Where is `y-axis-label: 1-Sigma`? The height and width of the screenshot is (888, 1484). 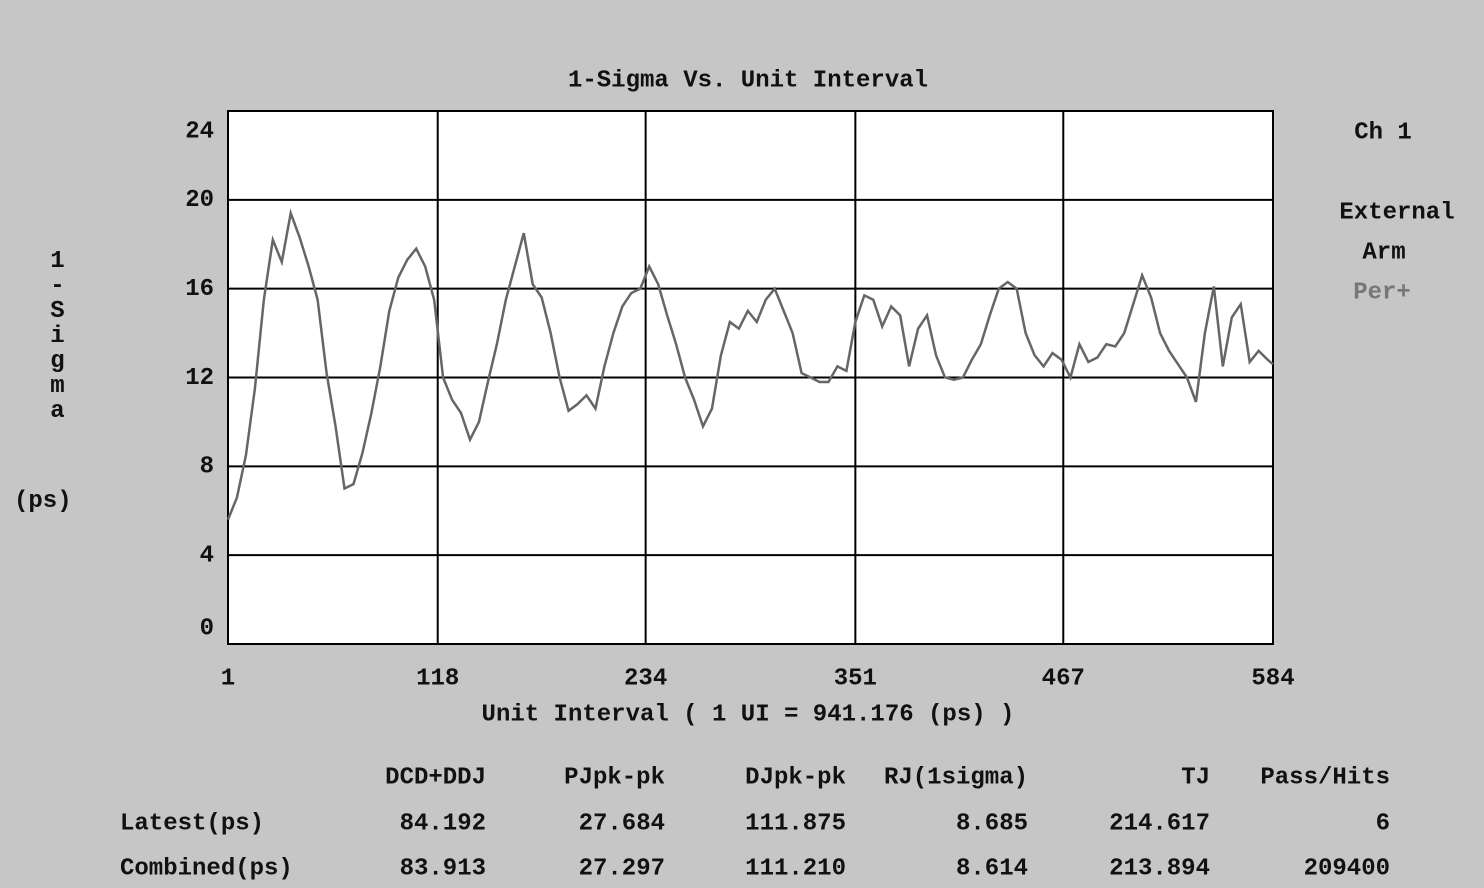 y-axis-label: 1-Sigma is located at coordinates (57, 335).